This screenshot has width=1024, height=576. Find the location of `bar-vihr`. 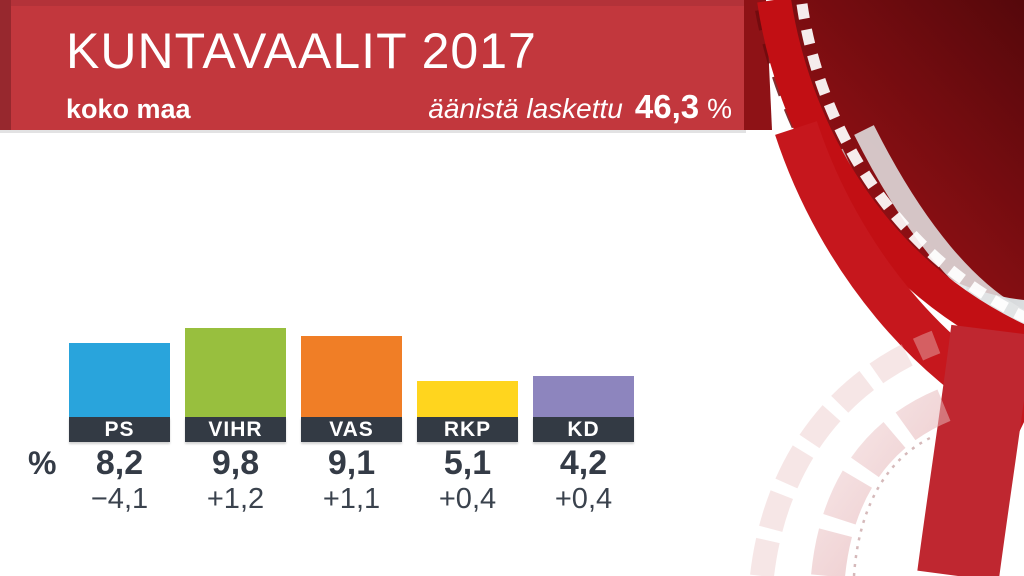

bar-vihr is located at coordinates (235, 372).